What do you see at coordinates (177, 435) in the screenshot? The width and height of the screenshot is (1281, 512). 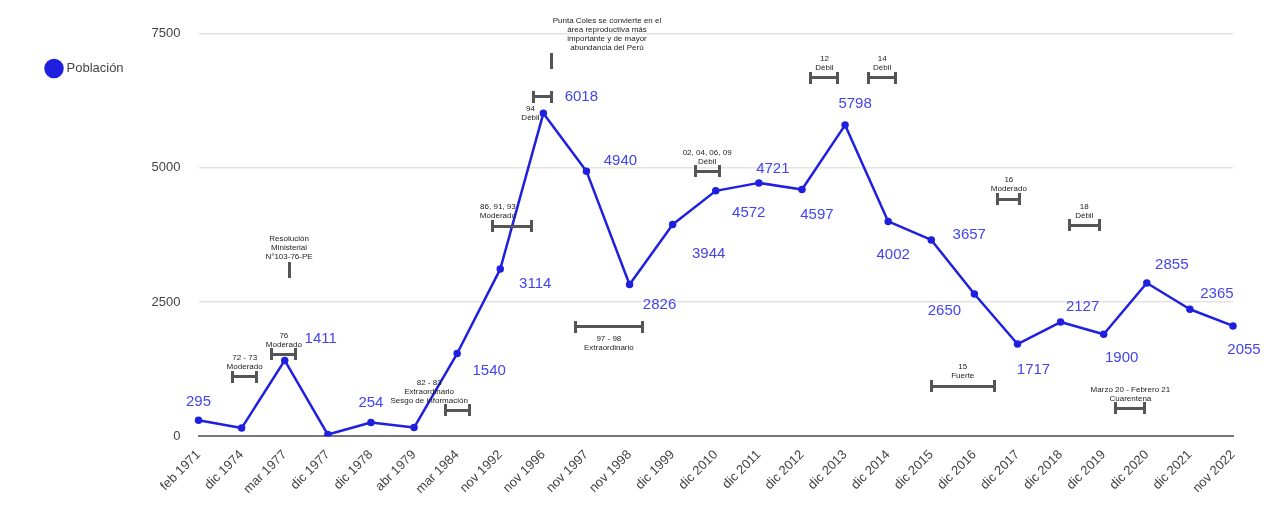 I see `y-tick-label: 0` at bounding box center [177, 435].